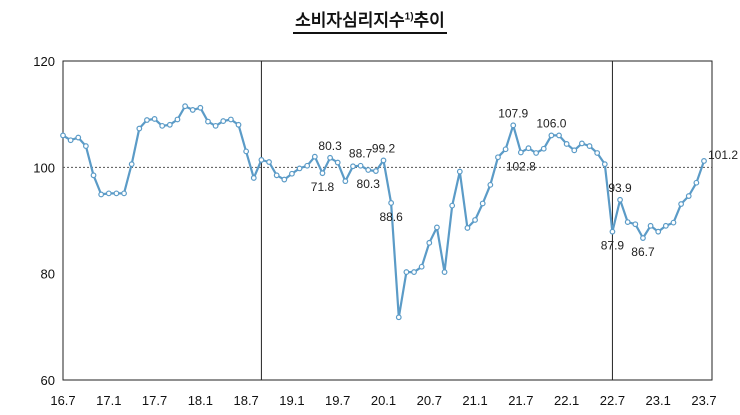  What do you see at coordinates (337, 400) in the screenshot?
I see `x-tick-label: 19.7` at bounding box center [337, 400].